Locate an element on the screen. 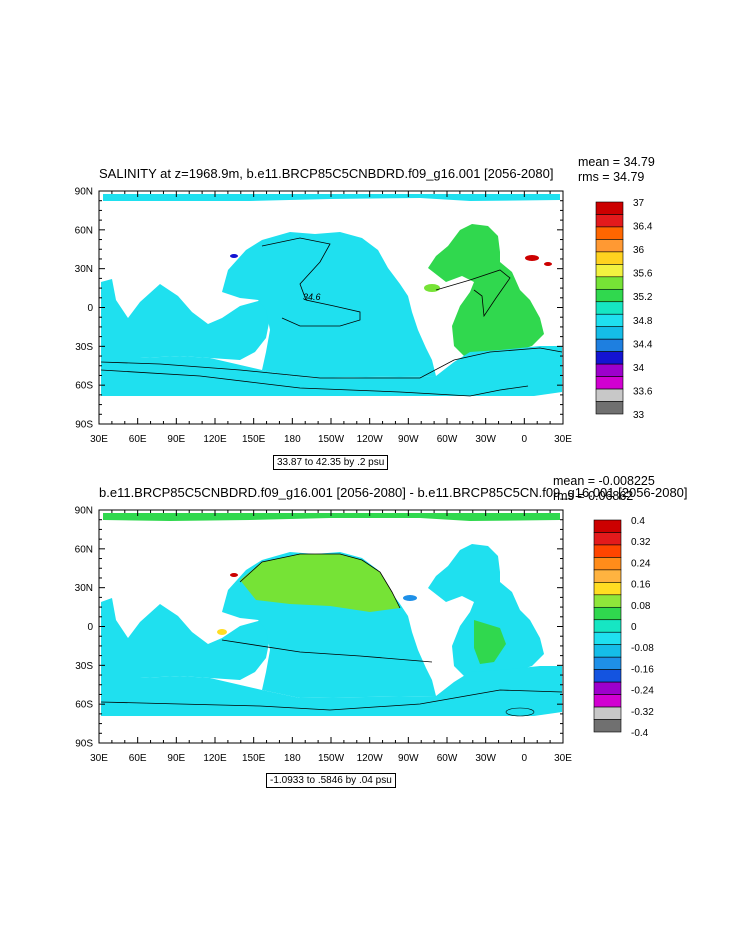 The width and height of the screenshot is (733, 945). panel2-colorbar-label: -0.24 is located at coordinates (642, 691).